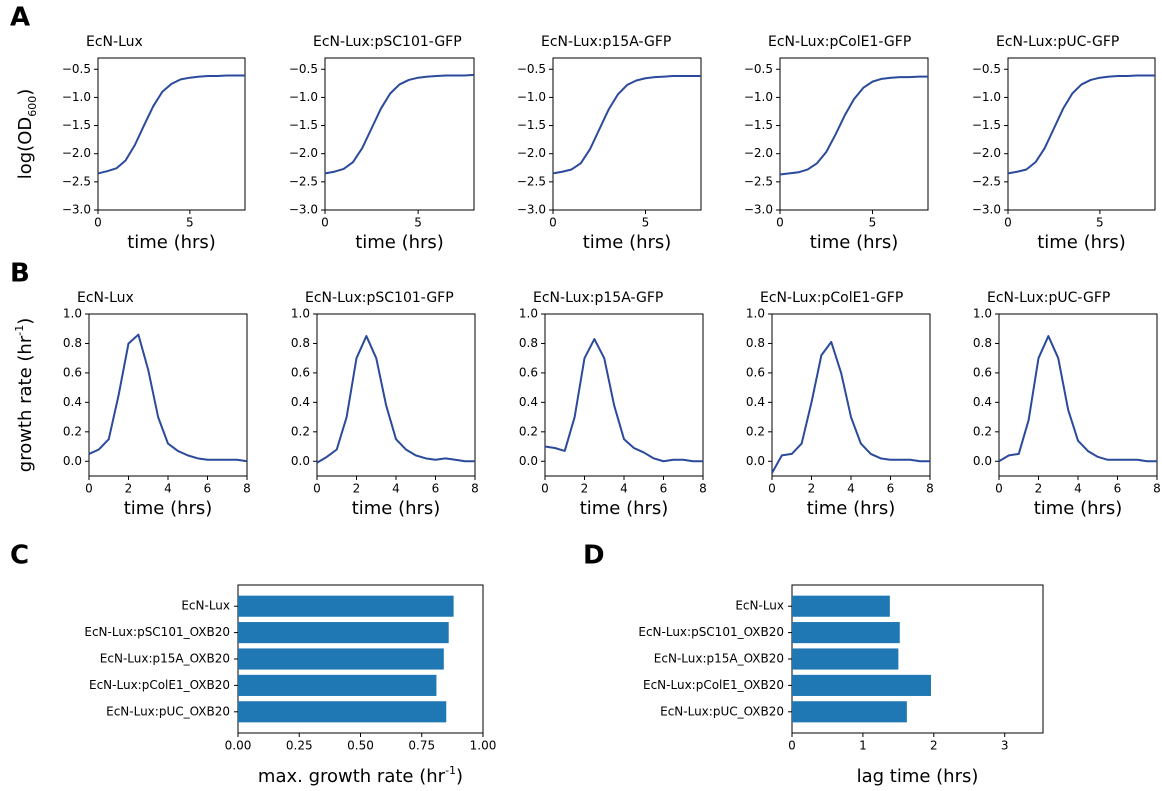 The image size is (1162, 791). What do you see at coordinates (598, 298) in the screenshot?
I see `chart-title: EcN-Lux:p15A-GFP` at bounding box center [598, 298].